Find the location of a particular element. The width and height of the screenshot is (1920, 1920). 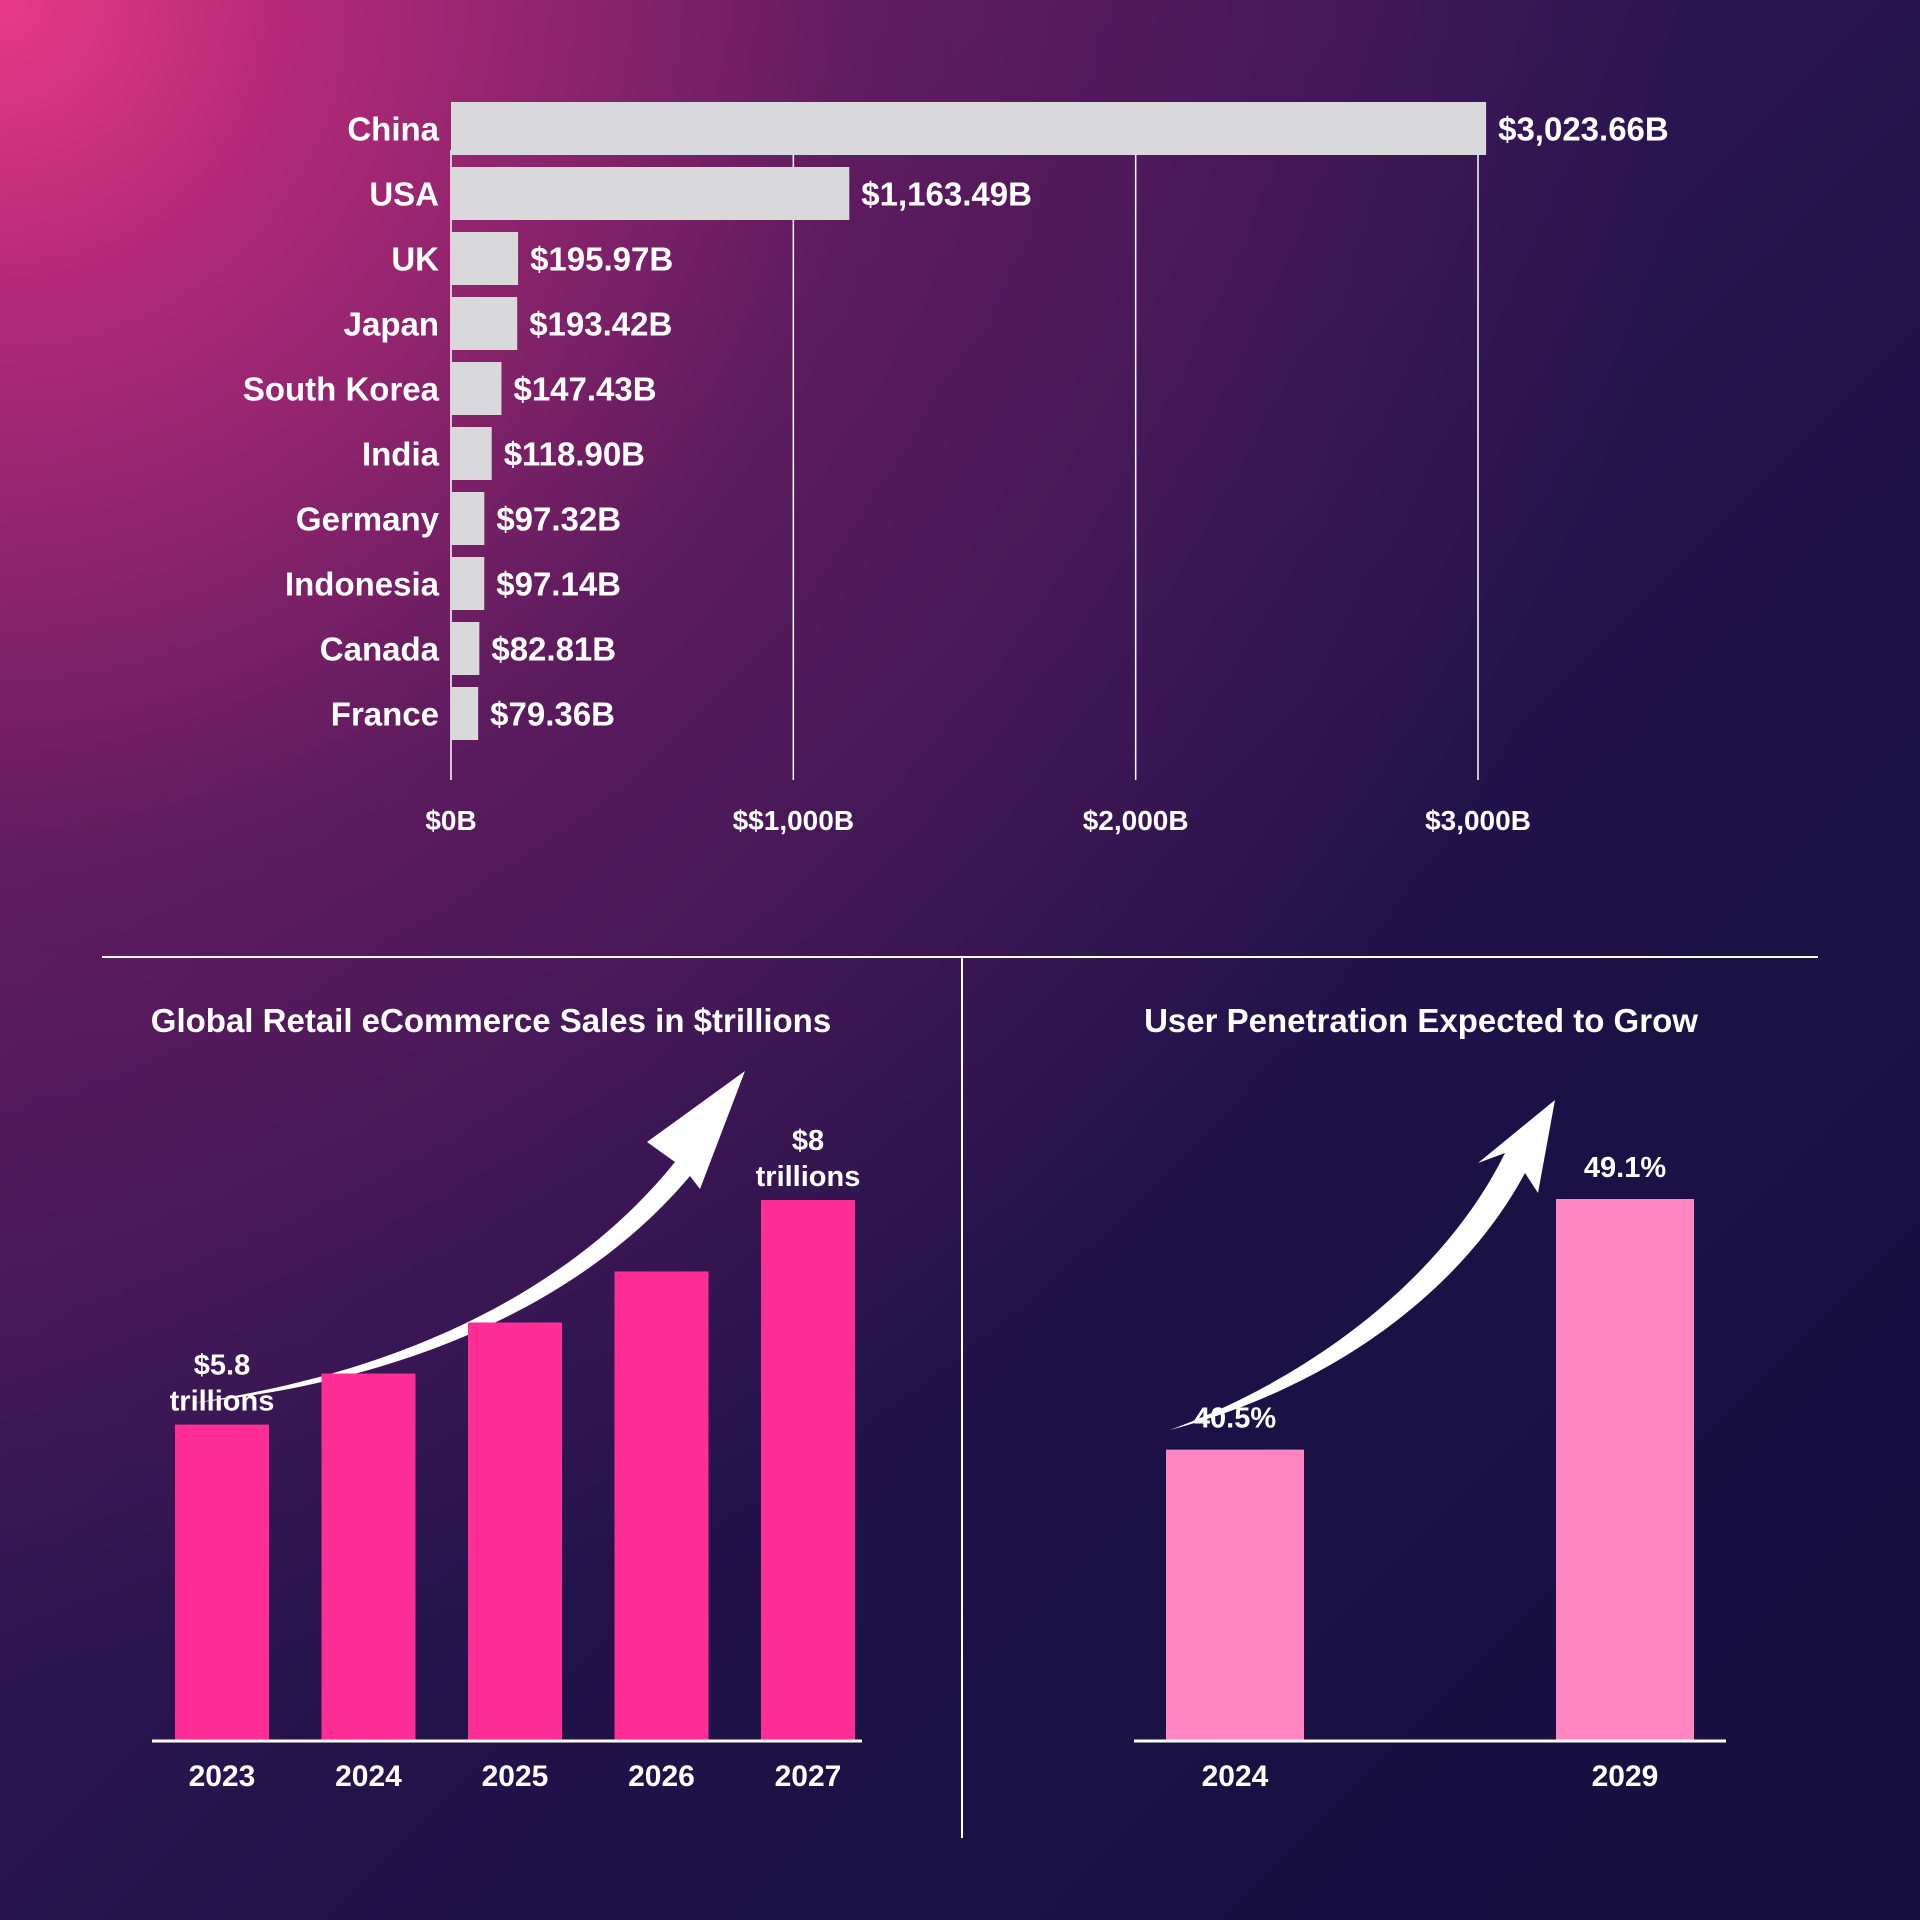

global-sales-annotations: $5.8 trillions $8 trillions is located at coordinates (515, 1271).